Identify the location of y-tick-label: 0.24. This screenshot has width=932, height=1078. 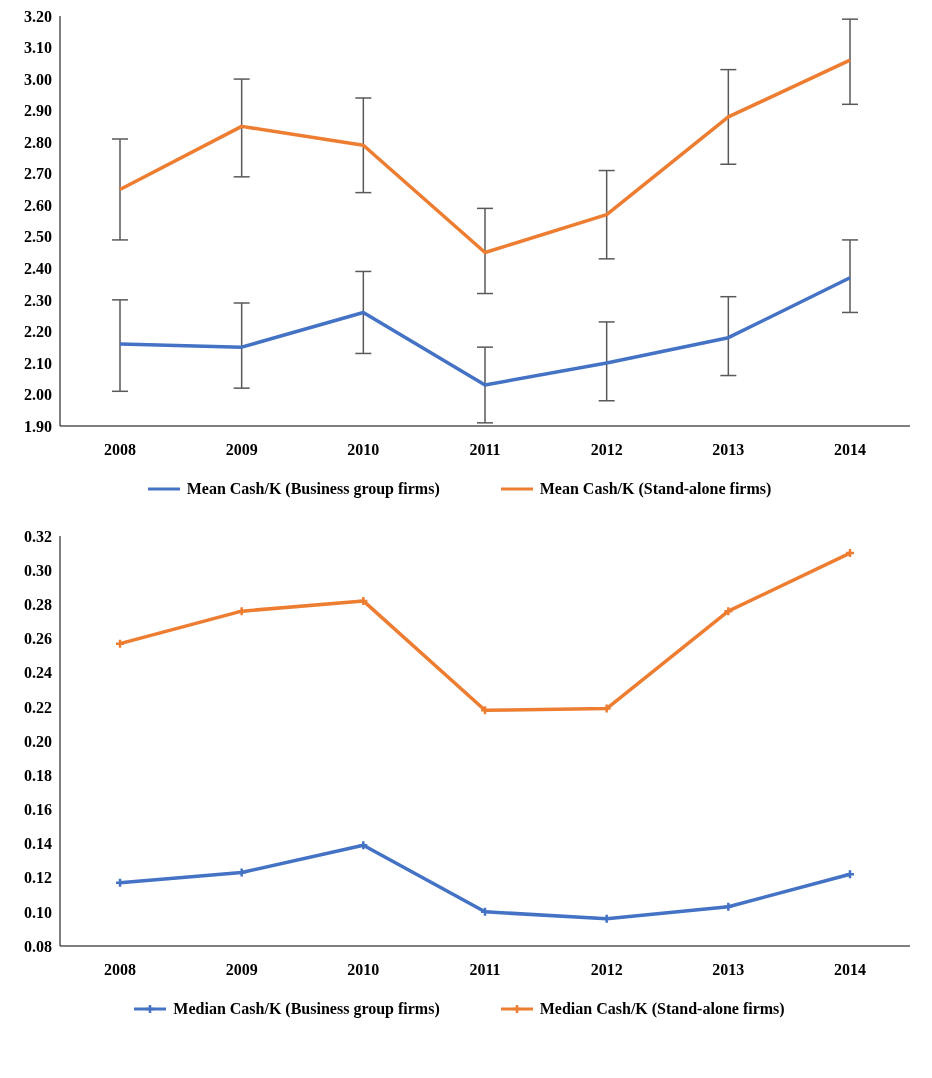
(38, 673).